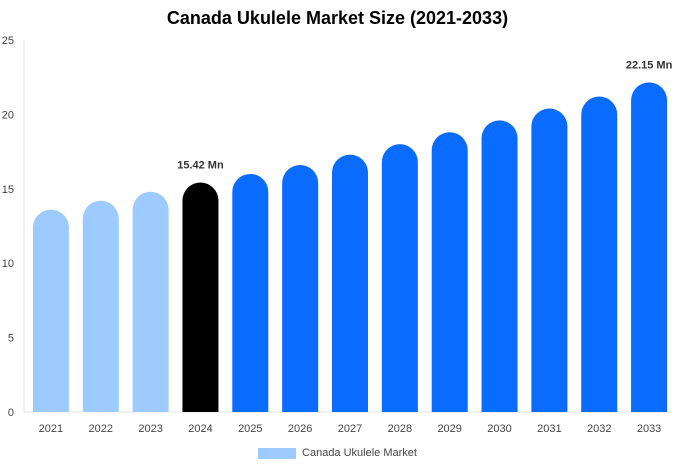  What do you see at coordinates (100, 306) in the screenshot?
I see `bar-2022` at bounding box center [100, 306].